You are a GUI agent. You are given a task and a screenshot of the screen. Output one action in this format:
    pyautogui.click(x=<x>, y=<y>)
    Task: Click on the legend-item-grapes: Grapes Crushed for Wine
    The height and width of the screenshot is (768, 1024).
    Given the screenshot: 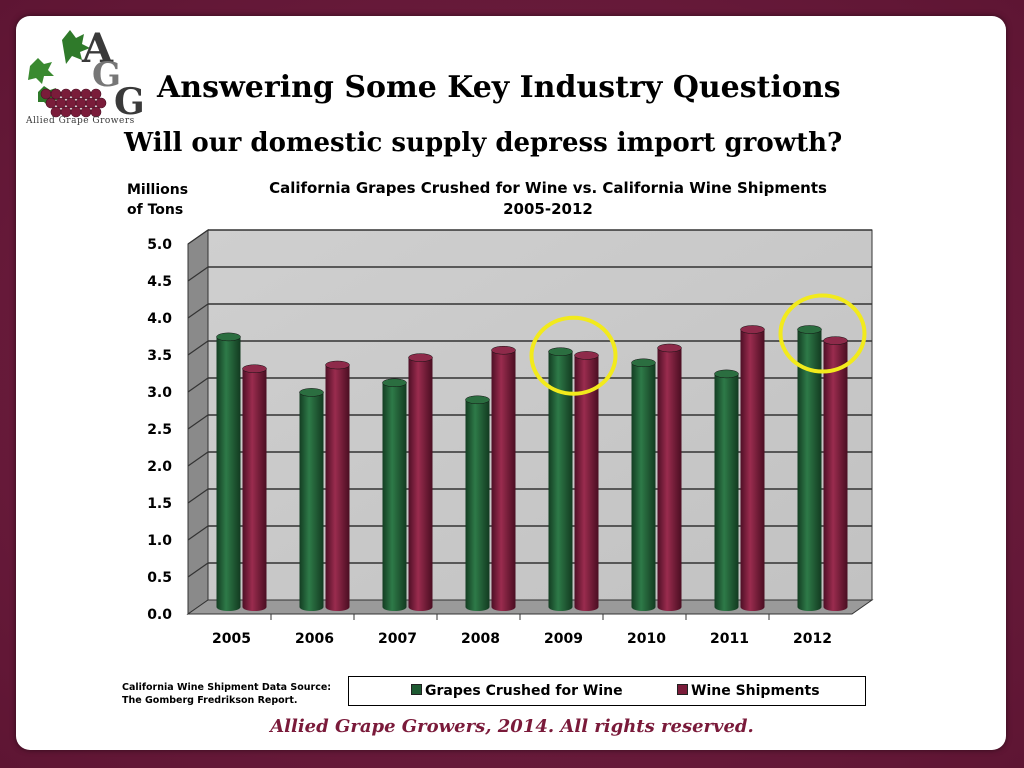 What is the action you would take?
    pyautogui.click(x=517, y=691)
    